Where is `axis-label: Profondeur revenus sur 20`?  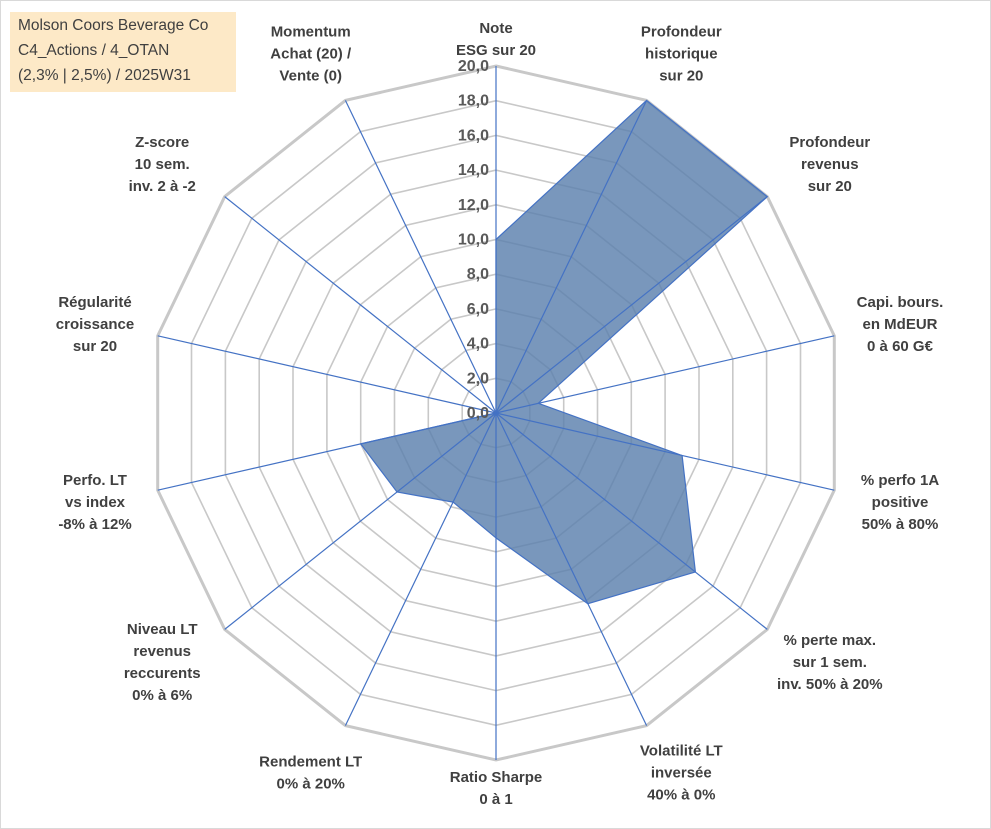
axis-label: Profondeur revenus sur 20 is located at coordinates (829, 164).